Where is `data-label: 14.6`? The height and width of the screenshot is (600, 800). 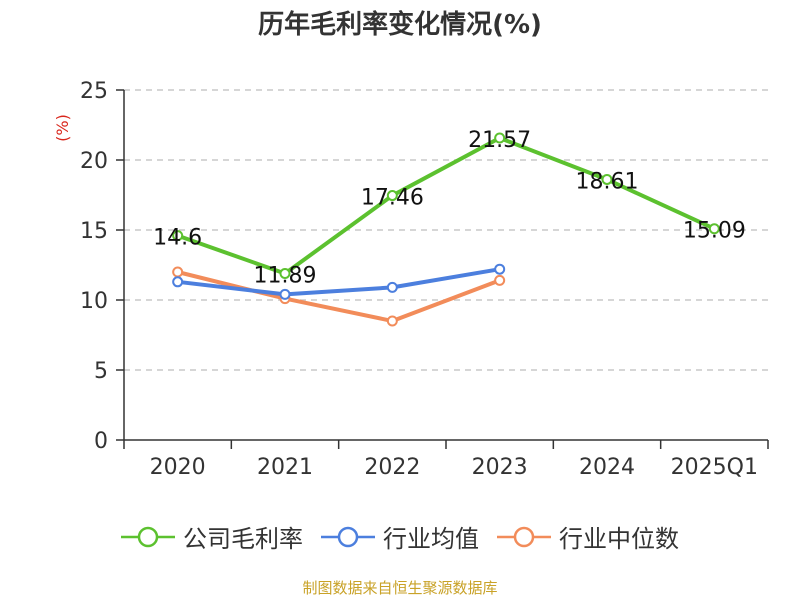
data-label: 14.6 is located at coordinates (177, 238).